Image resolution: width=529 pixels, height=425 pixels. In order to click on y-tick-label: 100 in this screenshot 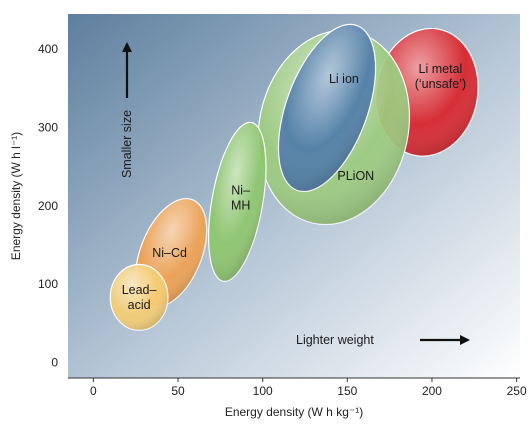, I will do `click(48, 284)`.